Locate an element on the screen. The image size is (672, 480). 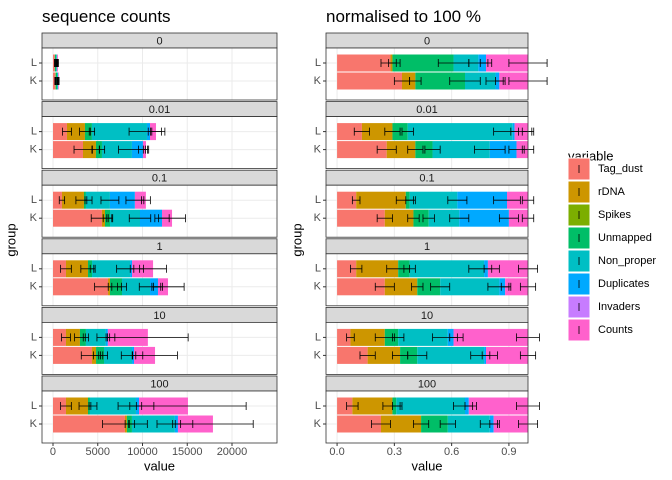
facet-label: 0 is located at coordinates (159, 41).